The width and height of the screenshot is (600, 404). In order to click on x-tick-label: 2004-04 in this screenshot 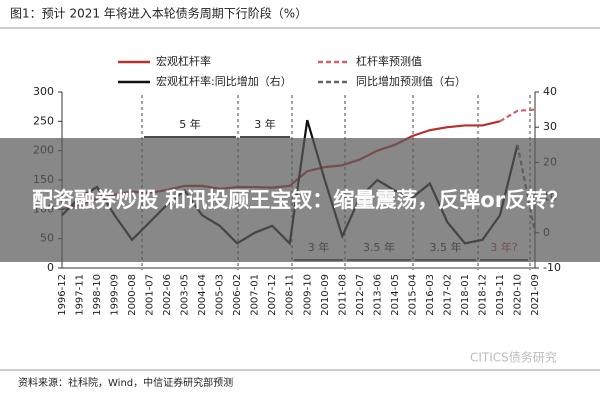, I will do `click(202, 295)`.